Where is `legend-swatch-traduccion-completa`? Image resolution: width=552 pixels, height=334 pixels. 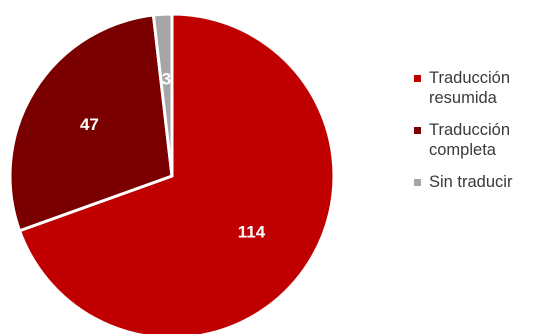 legend-swatch-traduccion-completa is located at coordinates (417, 130).